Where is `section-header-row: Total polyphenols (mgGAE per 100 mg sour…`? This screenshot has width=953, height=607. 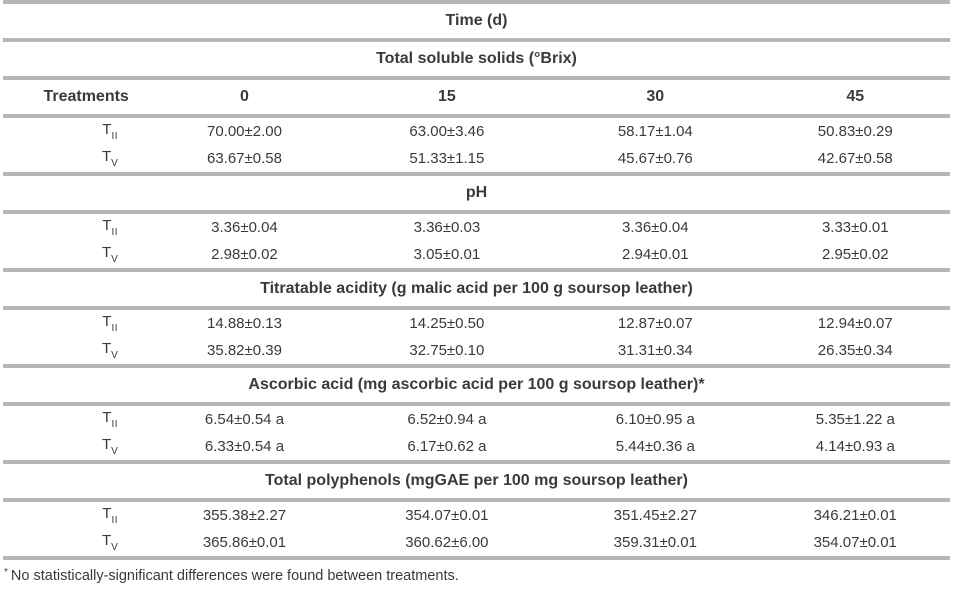
section-header-row: Total polyphenols (mgGAE per 100 mg sour… is located at coordinates (476, 482).